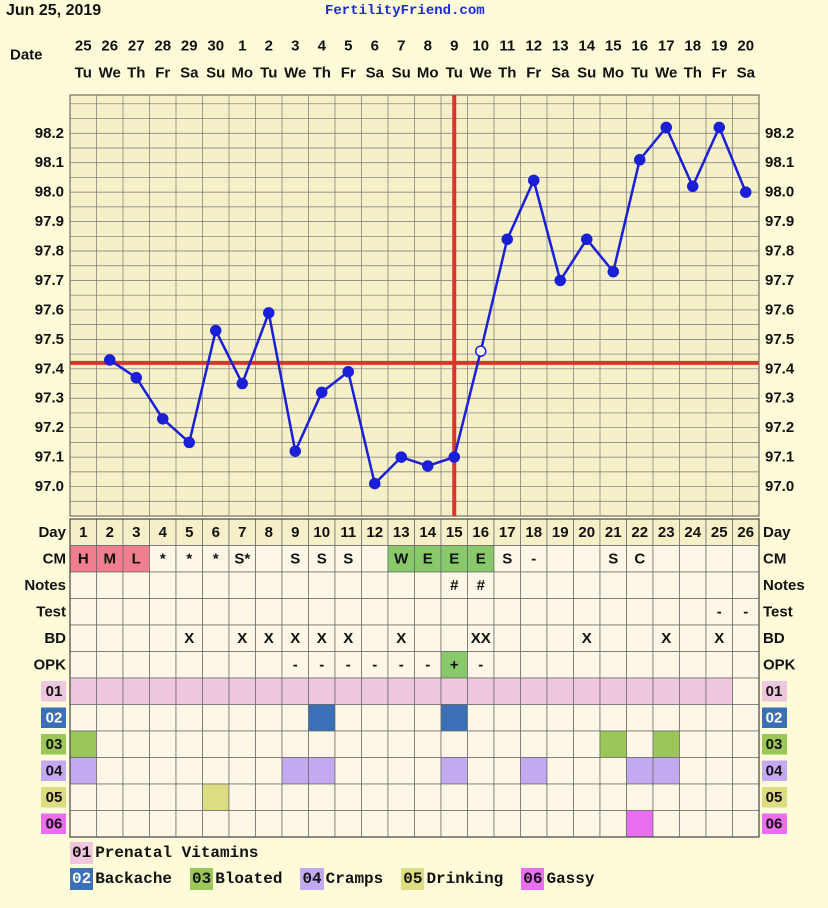 The image size is (828, 908). What do you see at coordinates (53, 823) in the screenshot?
I see `symptom-code-swatch-left` at bounding box center [53, 823].